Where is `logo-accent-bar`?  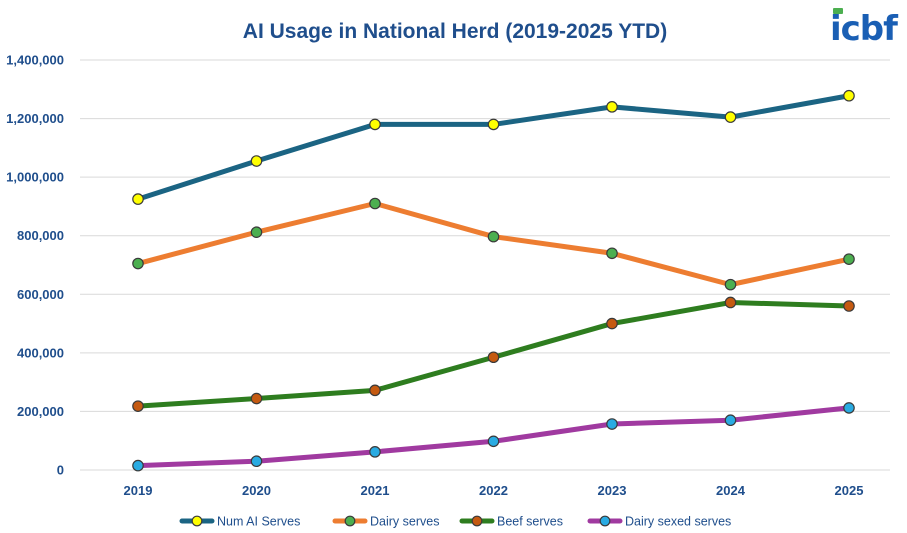
logo-accent-bar is located at coordinates (838, 11).